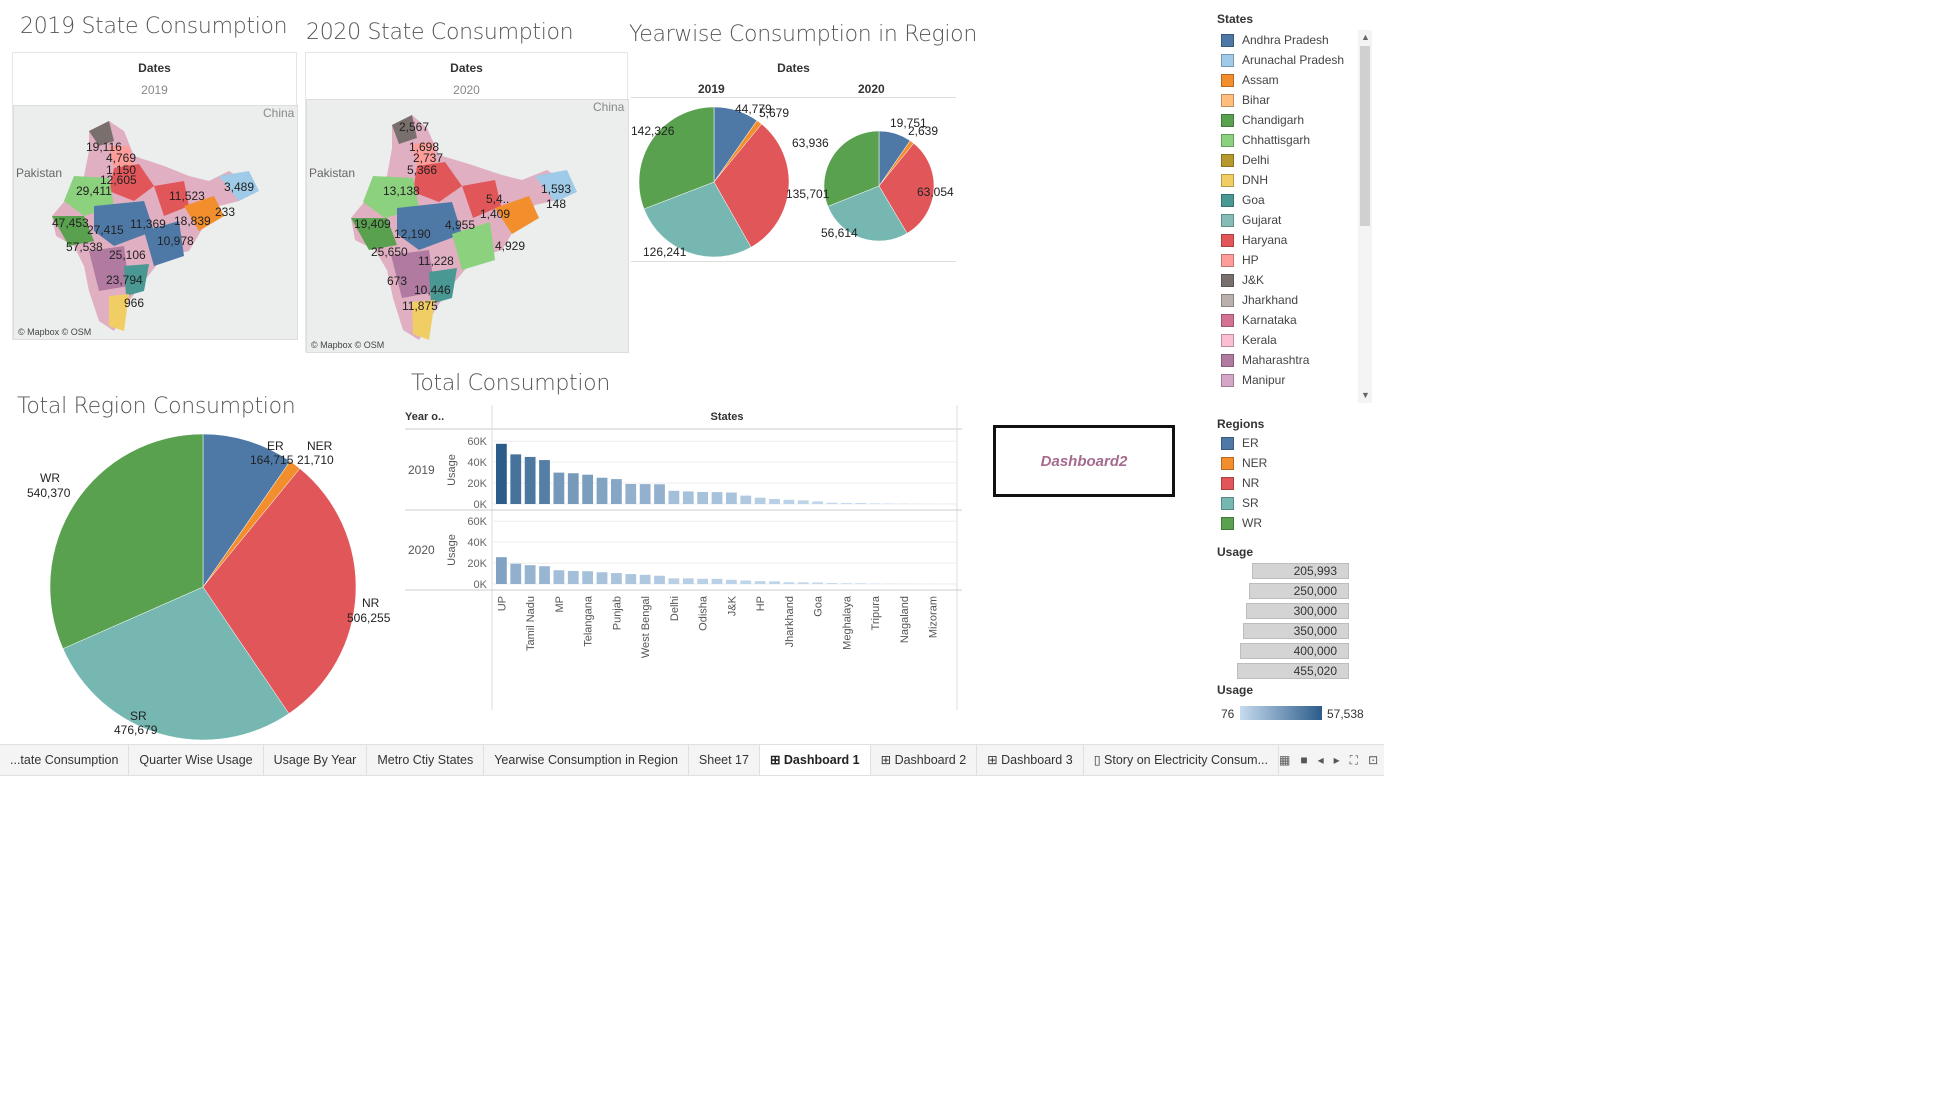  What do you see at coordinates (316, 760) in the screenshot?
I see `sheet-tab: Usage By Year` at bounding box center [316, 760].